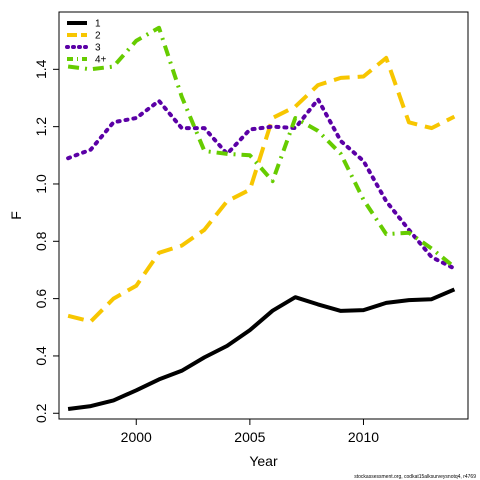  Describe the element at coordinates (41, 127) in the screenshot. I see `y-tick-label: 1.2` at that location.